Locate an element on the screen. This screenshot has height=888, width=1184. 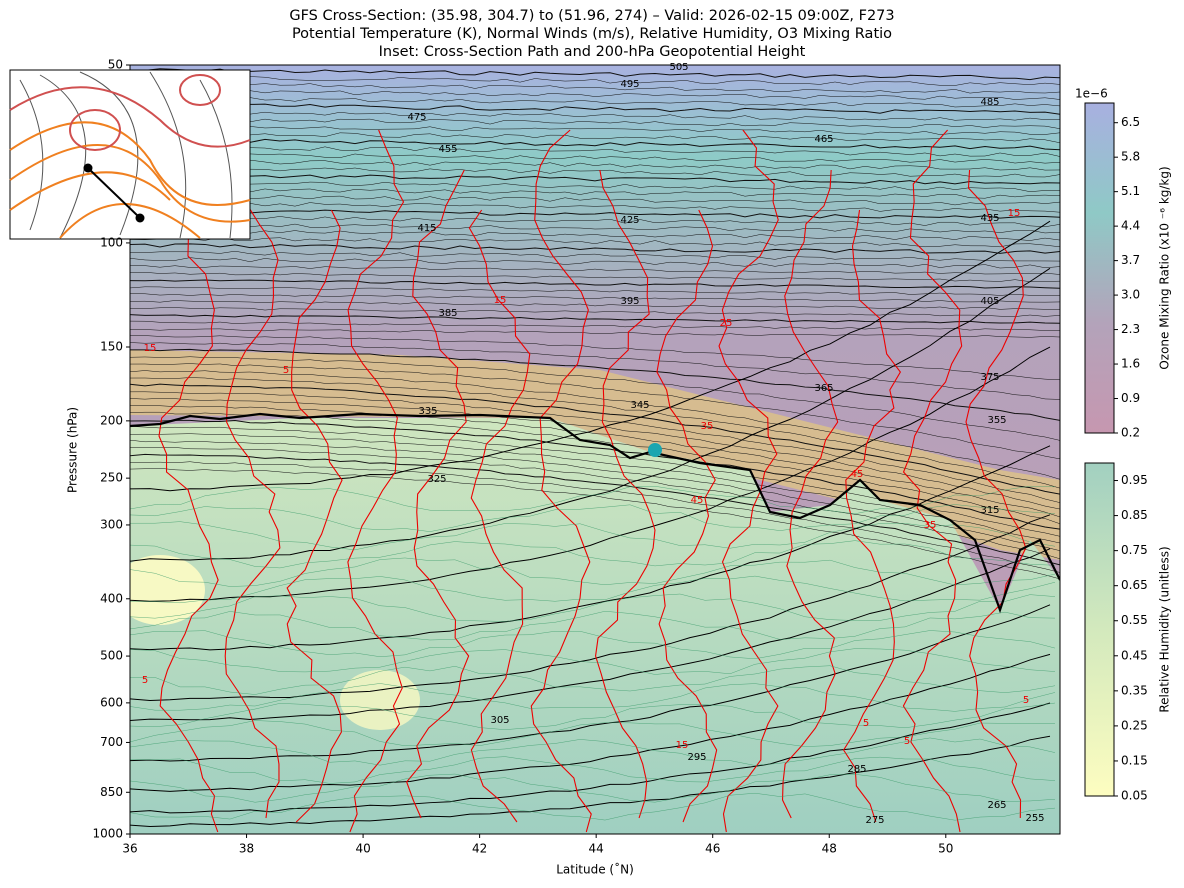
colorbar-tick-label: 0.95 is located at coordinates (1134, 480).